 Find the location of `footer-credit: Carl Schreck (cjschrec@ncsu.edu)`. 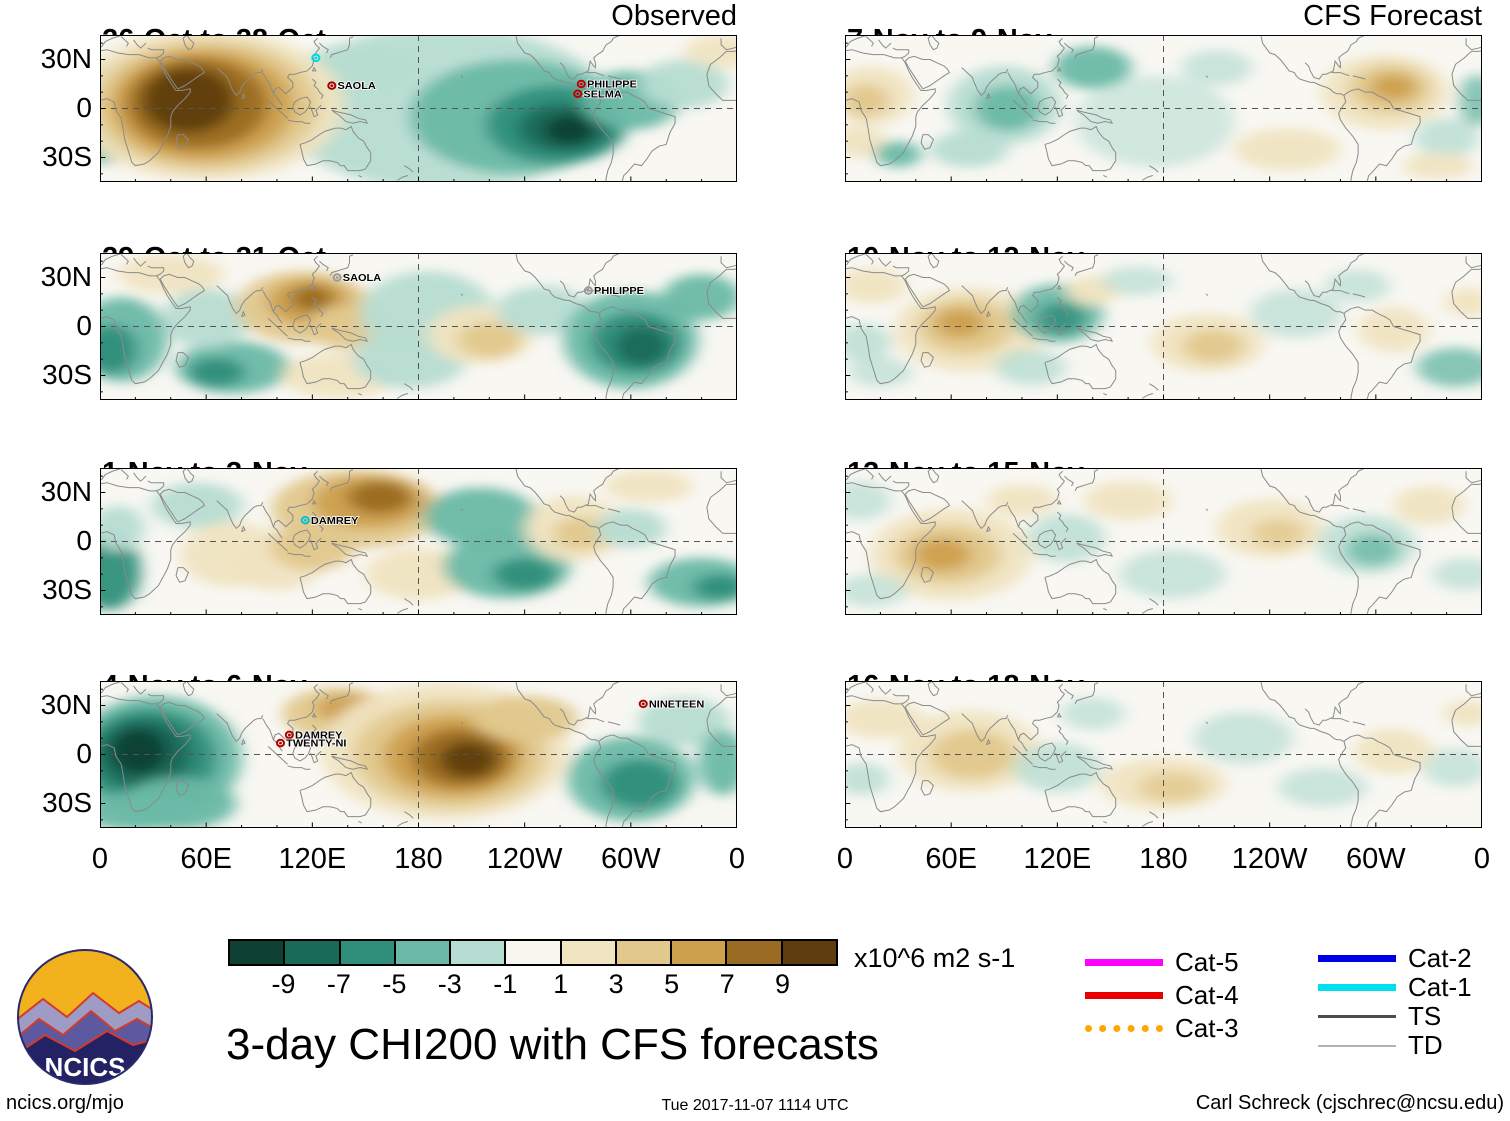

footer-credit: Carl Schreck (cjschrec@ncsu.edu) is located at coordinates (1349, 1103).